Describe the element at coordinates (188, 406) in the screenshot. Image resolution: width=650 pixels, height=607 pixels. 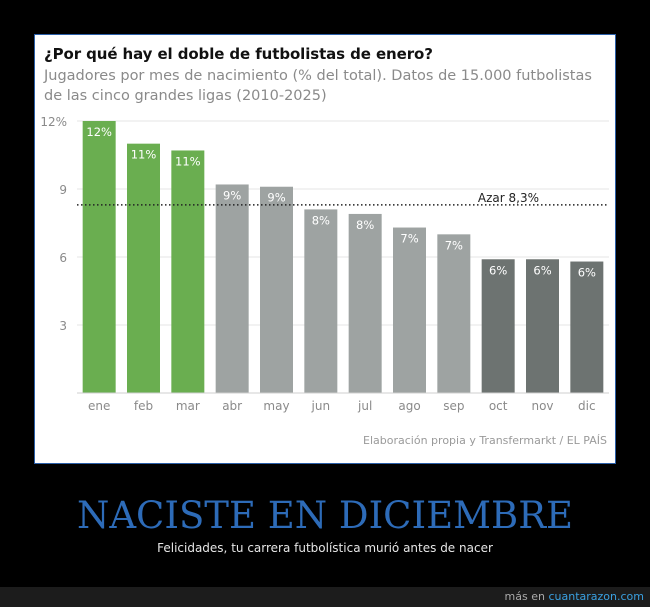
I see `x-tick-label: mar` at that location.